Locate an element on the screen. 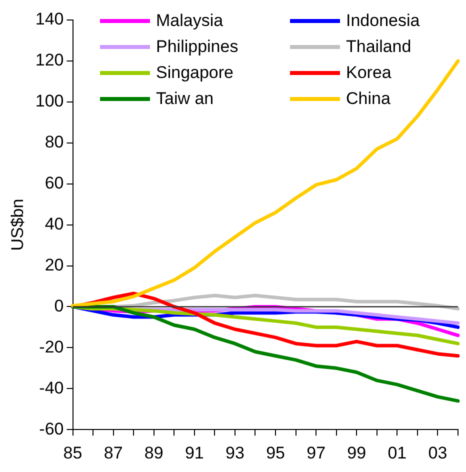  x-tick-label: 97 is located at coordinates (316, 452).